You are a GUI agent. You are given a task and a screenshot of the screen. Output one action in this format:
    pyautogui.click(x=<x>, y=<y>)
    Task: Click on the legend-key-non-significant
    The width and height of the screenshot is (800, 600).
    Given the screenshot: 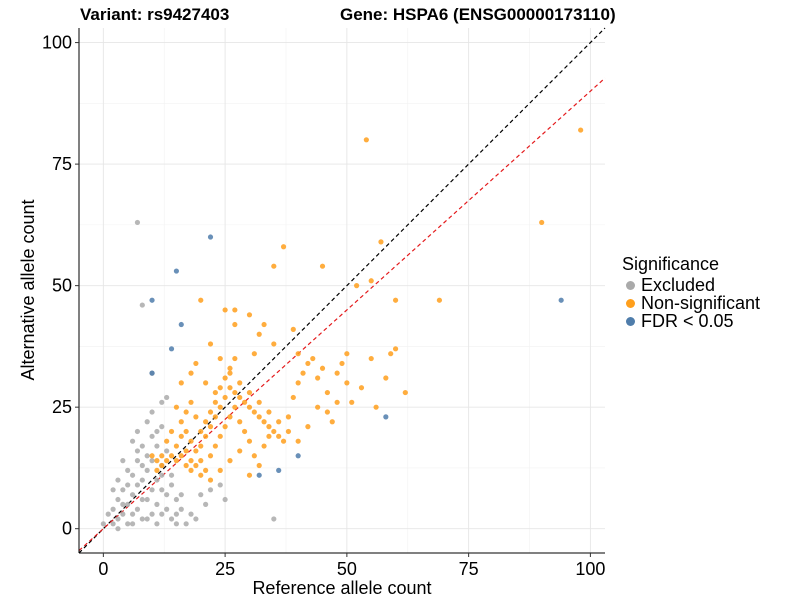 What is the action you would take?
    pyautogui.click(x=630, y=303)
    